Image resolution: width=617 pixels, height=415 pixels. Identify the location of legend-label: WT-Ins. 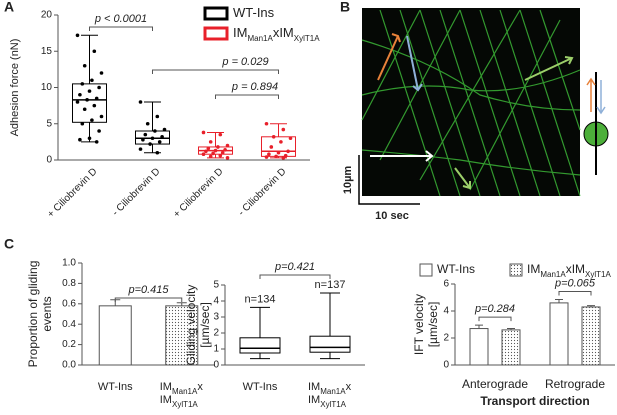
(456, 269).